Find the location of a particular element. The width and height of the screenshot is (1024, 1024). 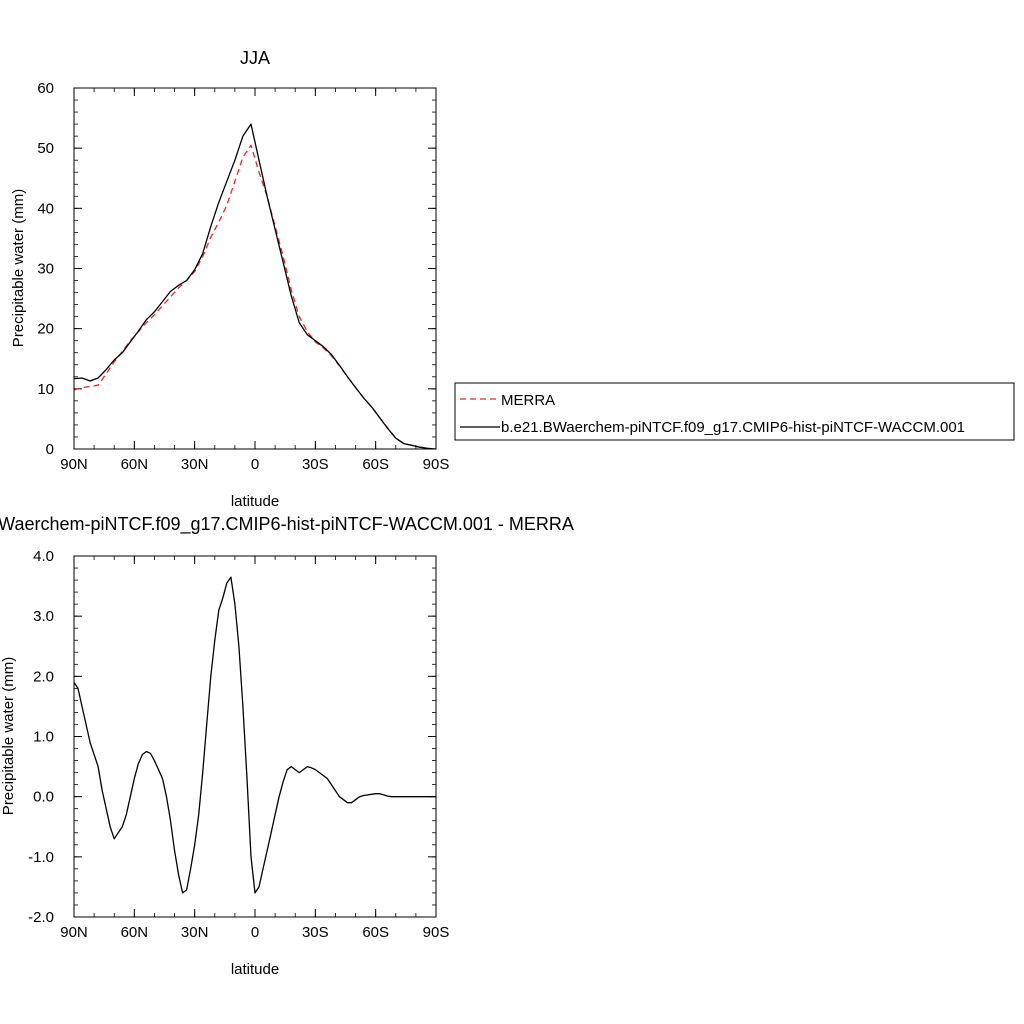

bottom-x-tick-label: 30N is located at coordinates (195, 932).